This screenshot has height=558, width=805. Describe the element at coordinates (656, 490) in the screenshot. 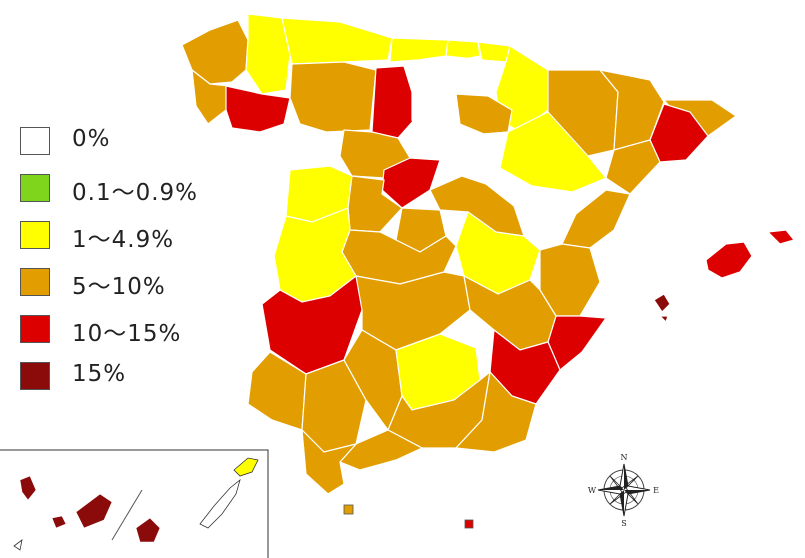

I see `compass-e-label: E` at that location.